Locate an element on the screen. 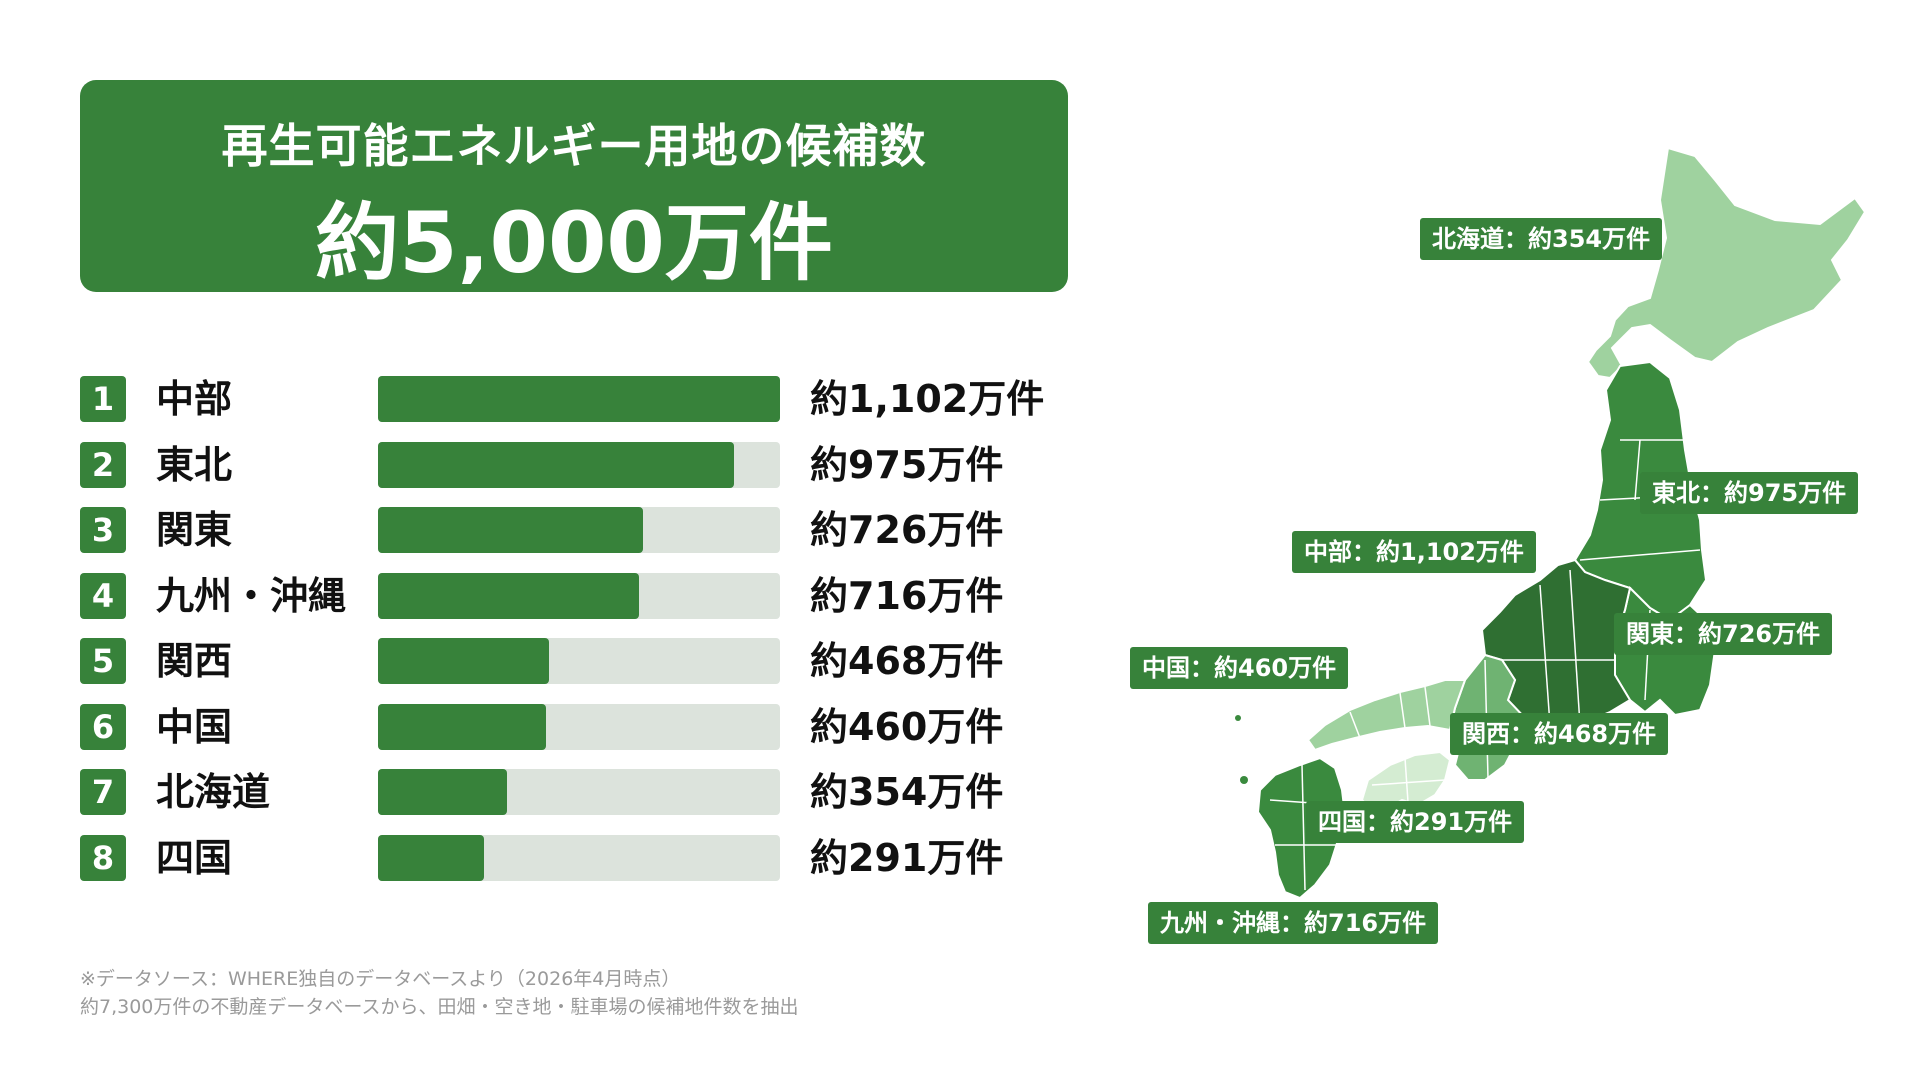  map-label-kyushu: 九州・沖縄：約716万件 is located at coordinates (1293, 923).